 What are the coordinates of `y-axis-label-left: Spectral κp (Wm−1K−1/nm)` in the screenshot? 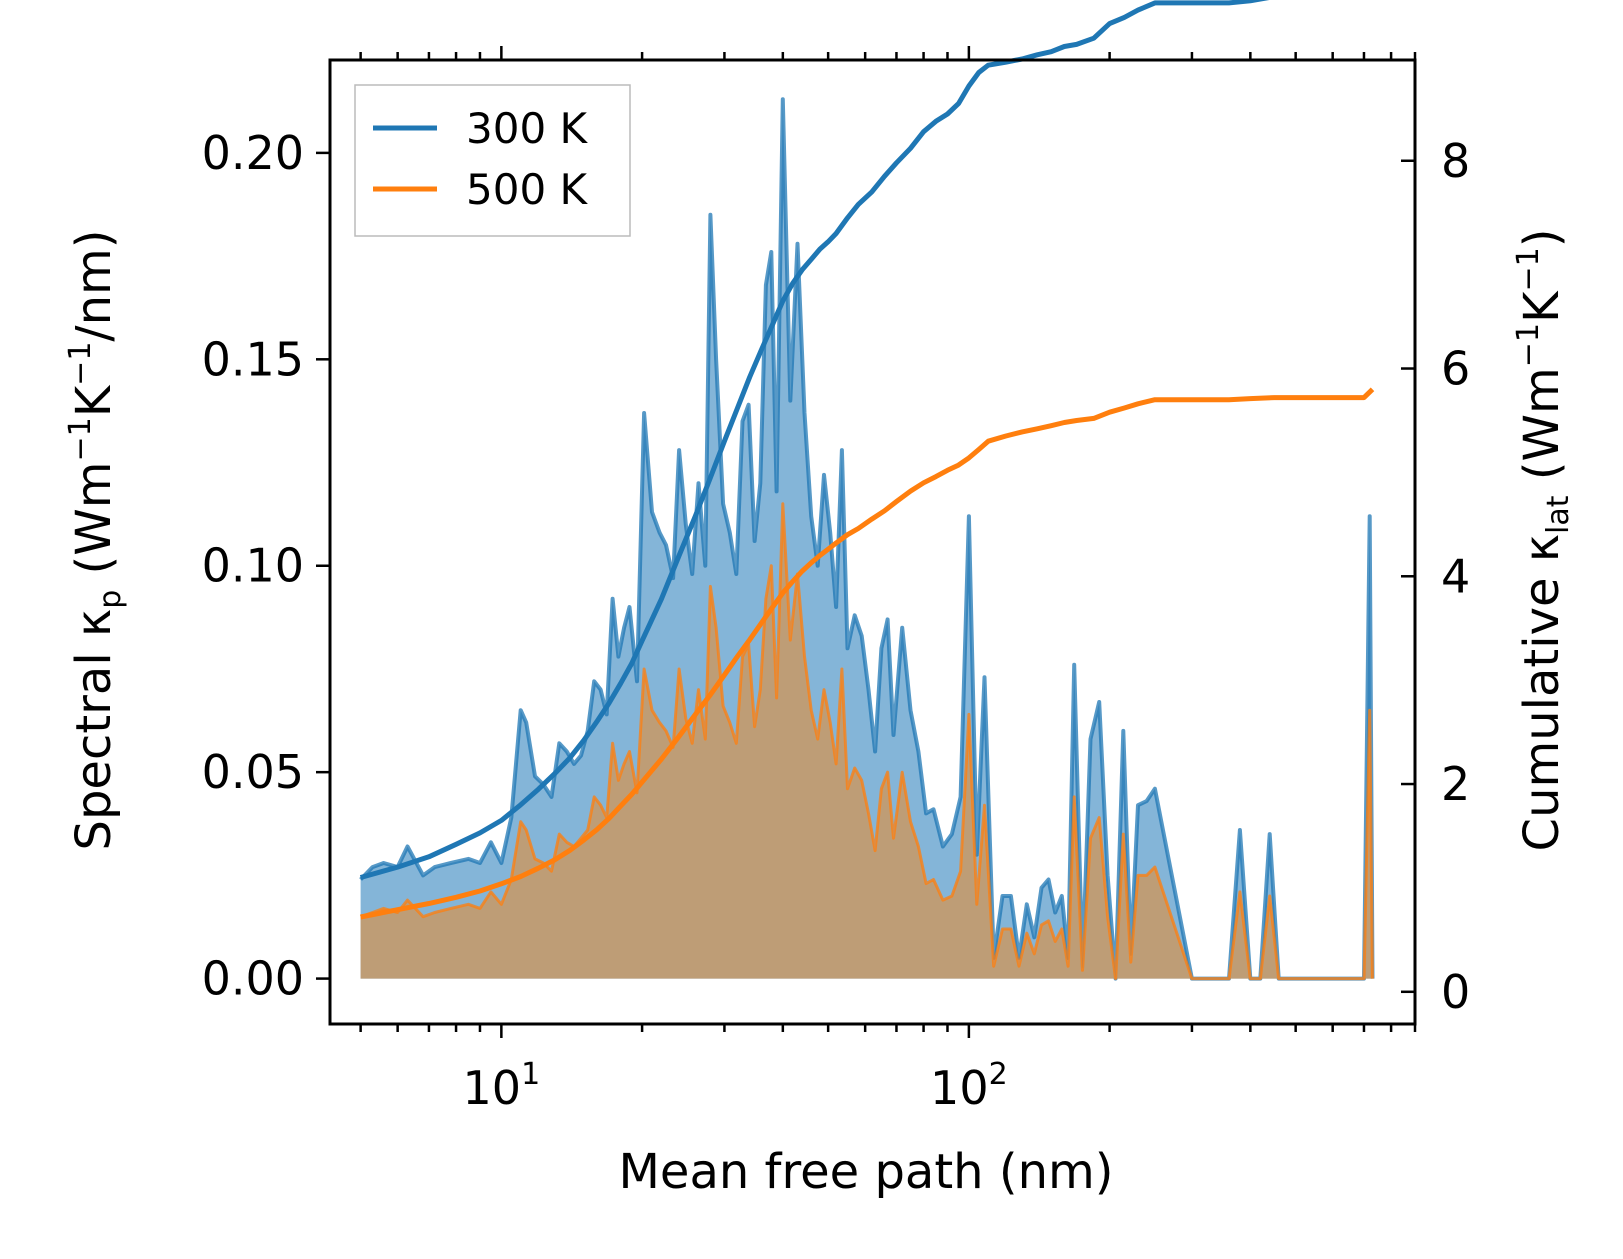 It's located at (95, 540).